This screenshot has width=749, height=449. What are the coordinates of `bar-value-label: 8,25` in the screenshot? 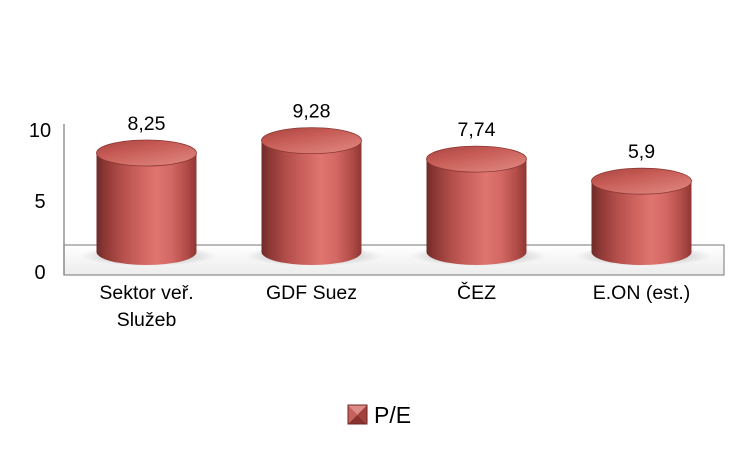 It's located at (147, 124).